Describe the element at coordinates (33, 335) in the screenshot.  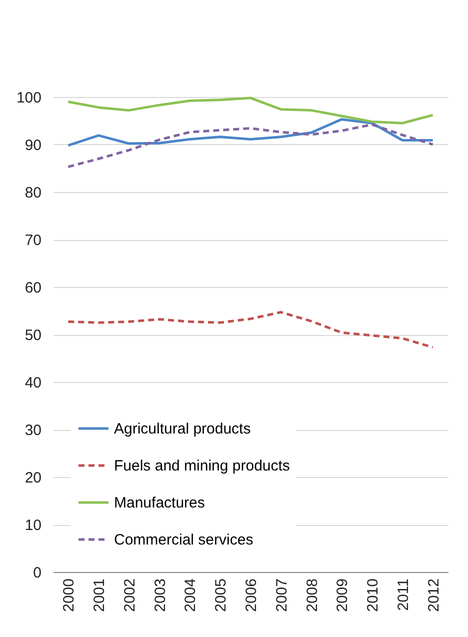
I see `y-tick-label: 50` at that location.